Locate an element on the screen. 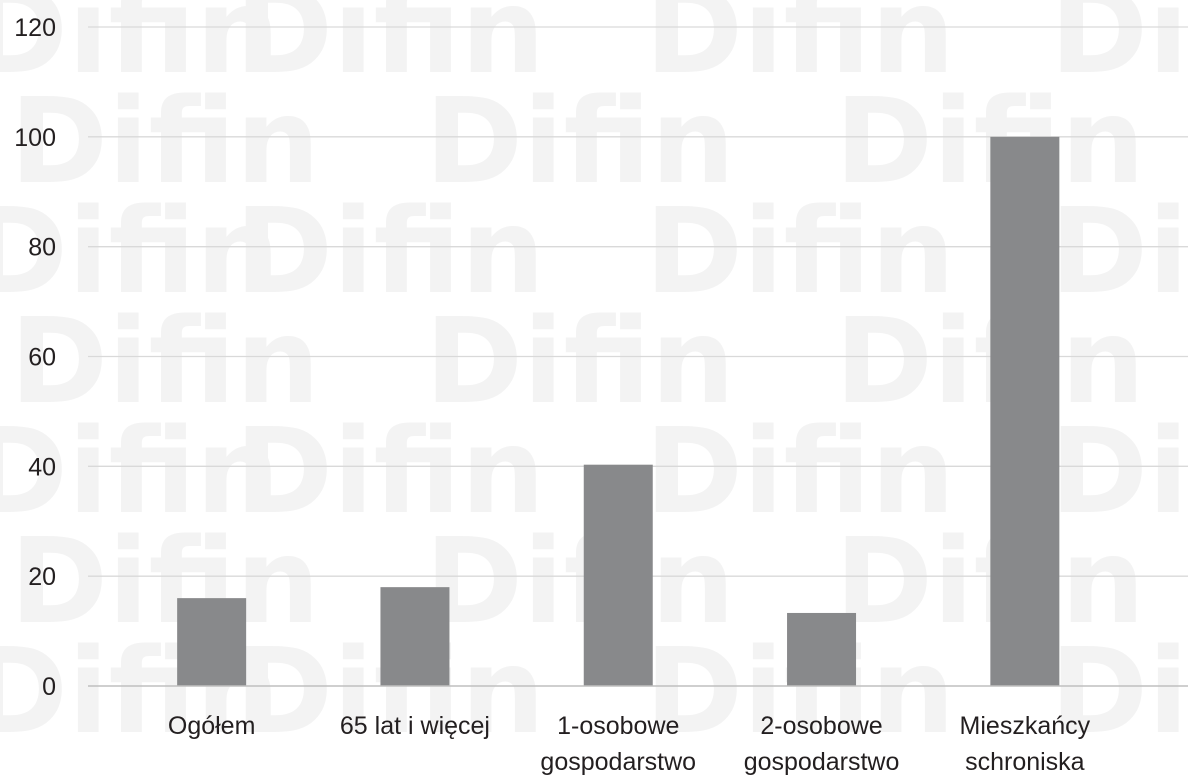 The width and height of the screenshot is (1188, 783). y-tick-label: 100 is located at coordinates (35, 138).